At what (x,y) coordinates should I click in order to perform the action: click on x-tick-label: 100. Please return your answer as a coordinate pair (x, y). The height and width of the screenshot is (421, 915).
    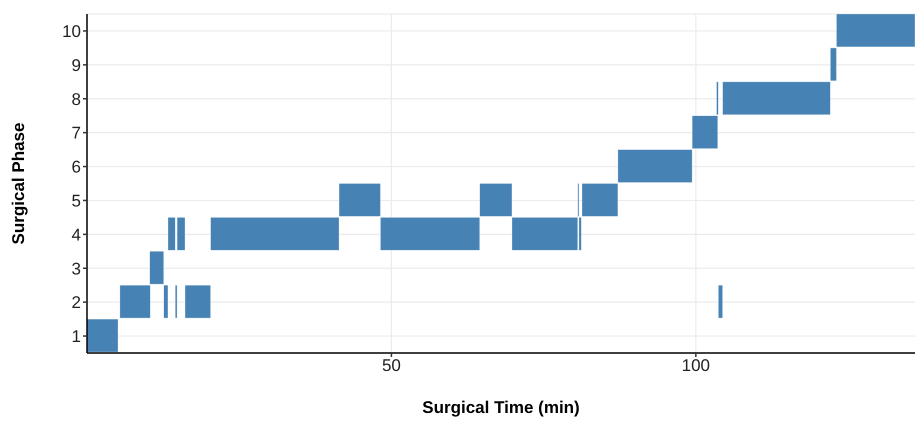
    Looking at the image, I should click on (696, 366).